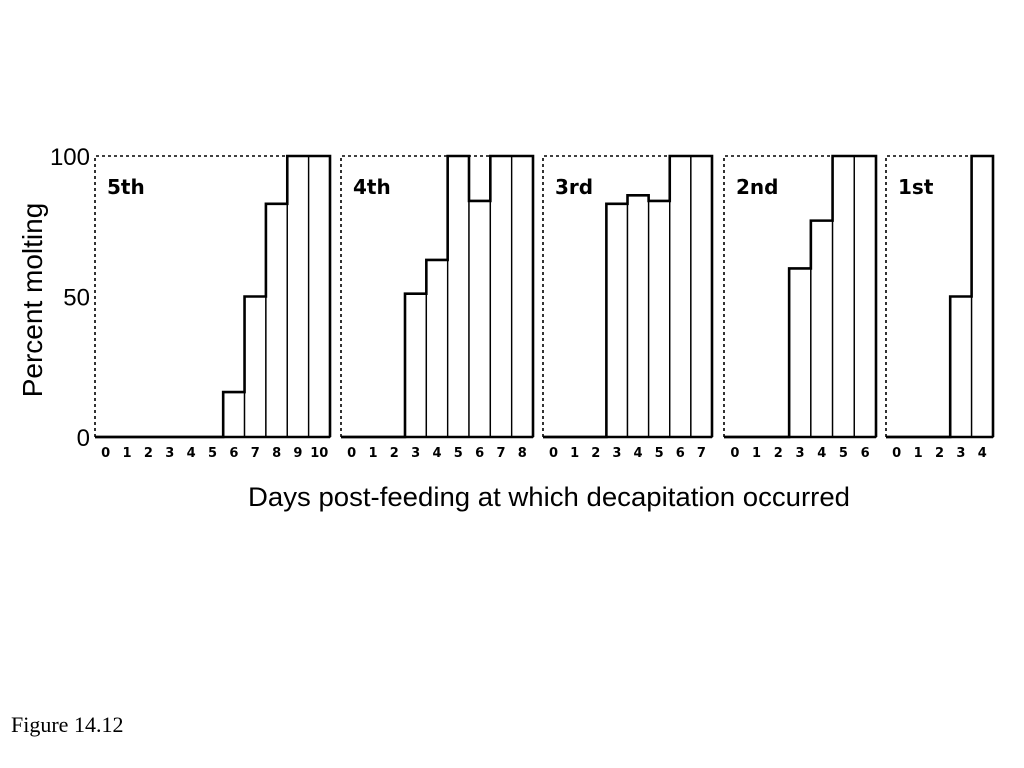 The width and height of the screenshot is (1024, 768). I want to click on panel-label: 2nd, so click(757, 187).